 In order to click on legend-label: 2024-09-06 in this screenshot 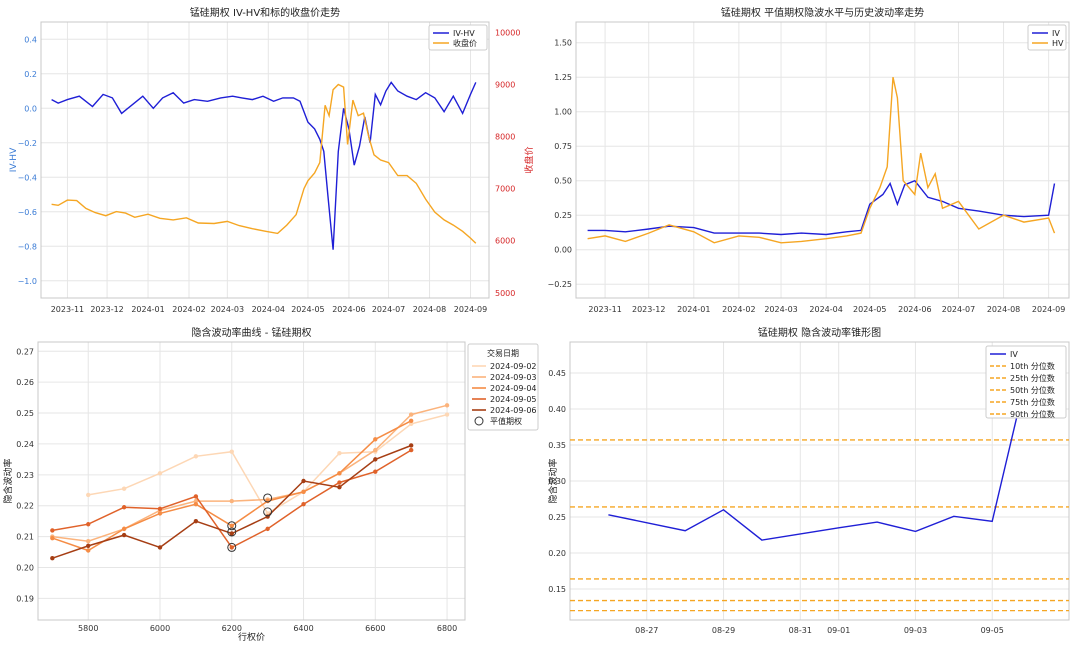, I will do `click(513, 410)`.